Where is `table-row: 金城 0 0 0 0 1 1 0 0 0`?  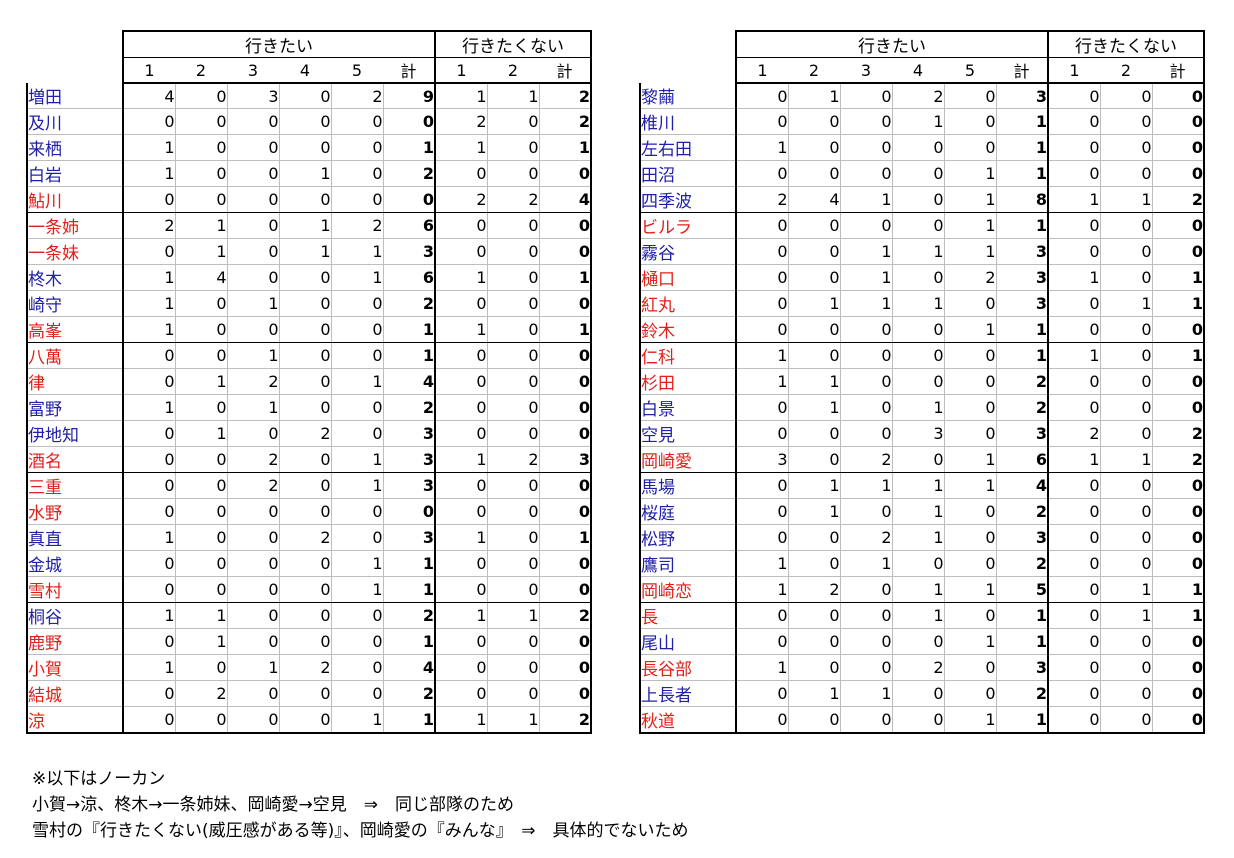
table-row: 金城 0 0 0 0 1 1 0 0 0 is located at coordinates (309, 563).